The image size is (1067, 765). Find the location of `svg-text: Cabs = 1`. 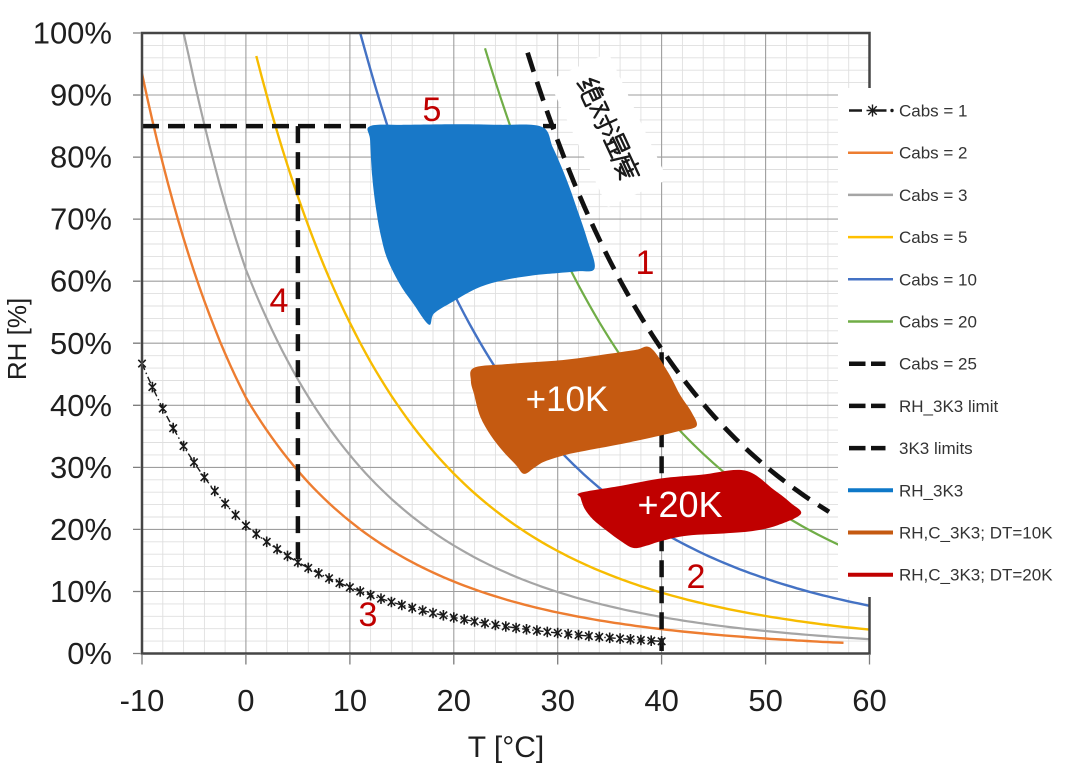

svg-text: Cabs = 1 is located at coordinates (933, 111).